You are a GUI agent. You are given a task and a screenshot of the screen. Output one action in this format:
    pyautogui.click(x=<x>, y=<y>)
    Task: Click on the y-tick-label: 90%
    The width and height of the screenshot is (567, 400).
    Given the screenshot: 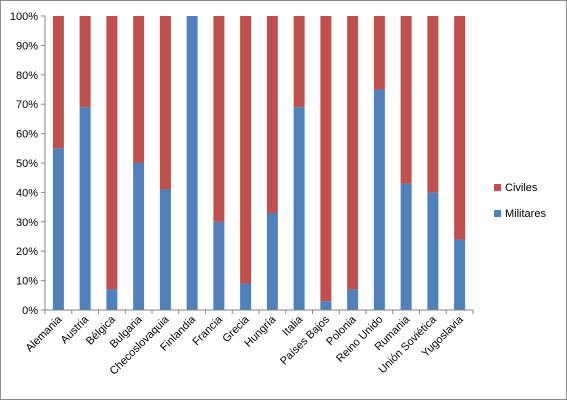 What is the action you would take?
    pyautogui.click(x=27, y=46)
    